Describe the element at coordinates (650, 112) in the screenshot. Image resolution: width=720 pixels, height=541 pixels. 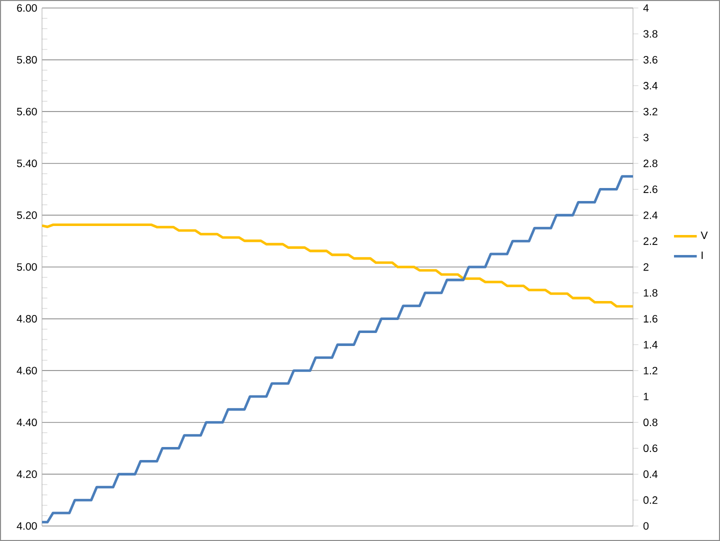
I see `y2-tick-label: 3.2` at that location.